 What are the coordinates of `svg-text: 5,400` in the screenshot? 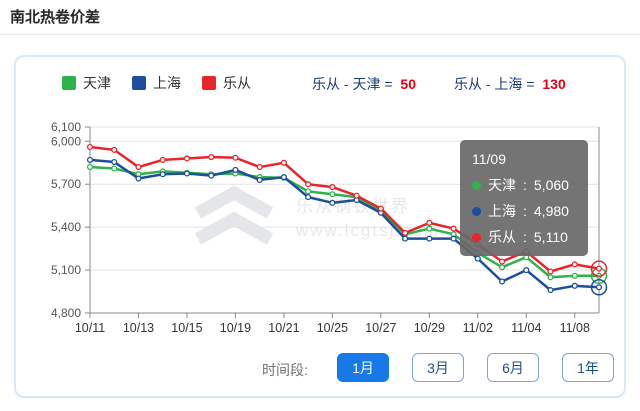 It's located at (66, 227).